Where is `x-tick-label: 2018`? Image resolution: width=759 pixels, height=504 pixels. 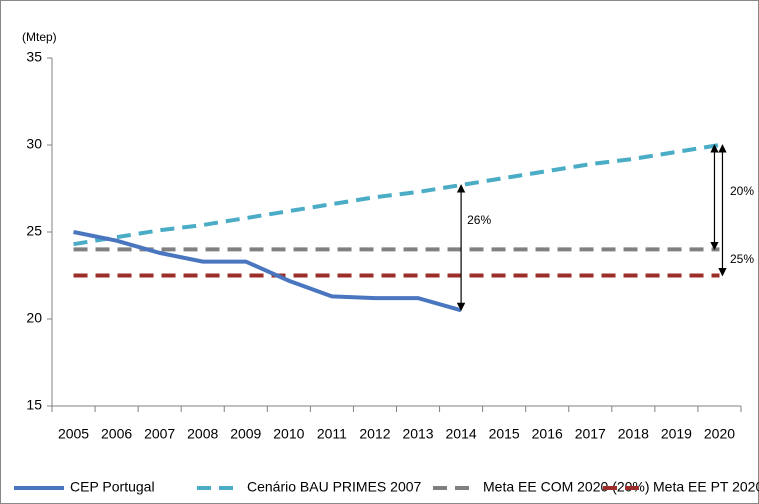
x-tick-label: 2018 is located at coordinates (633, 434).